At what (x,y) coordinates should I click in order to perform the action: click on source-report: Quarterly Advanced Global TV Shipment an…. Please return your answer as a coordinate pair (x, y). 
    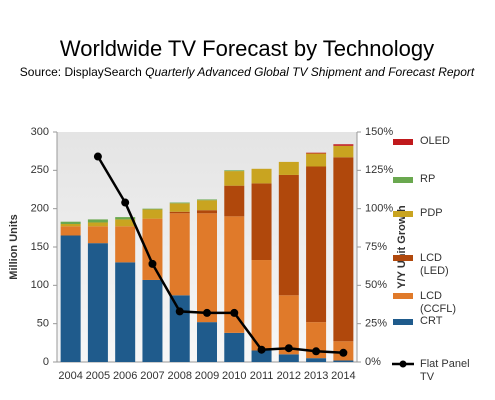
    Looking at the image, I should click on (310, 72).